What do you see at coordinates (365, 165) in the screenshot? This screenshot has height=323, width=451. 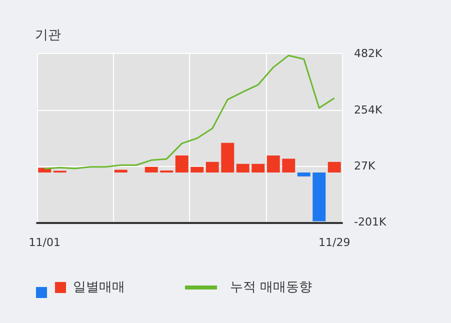 I see `y-tick-label: 27K` at bounding box center [365, 165].